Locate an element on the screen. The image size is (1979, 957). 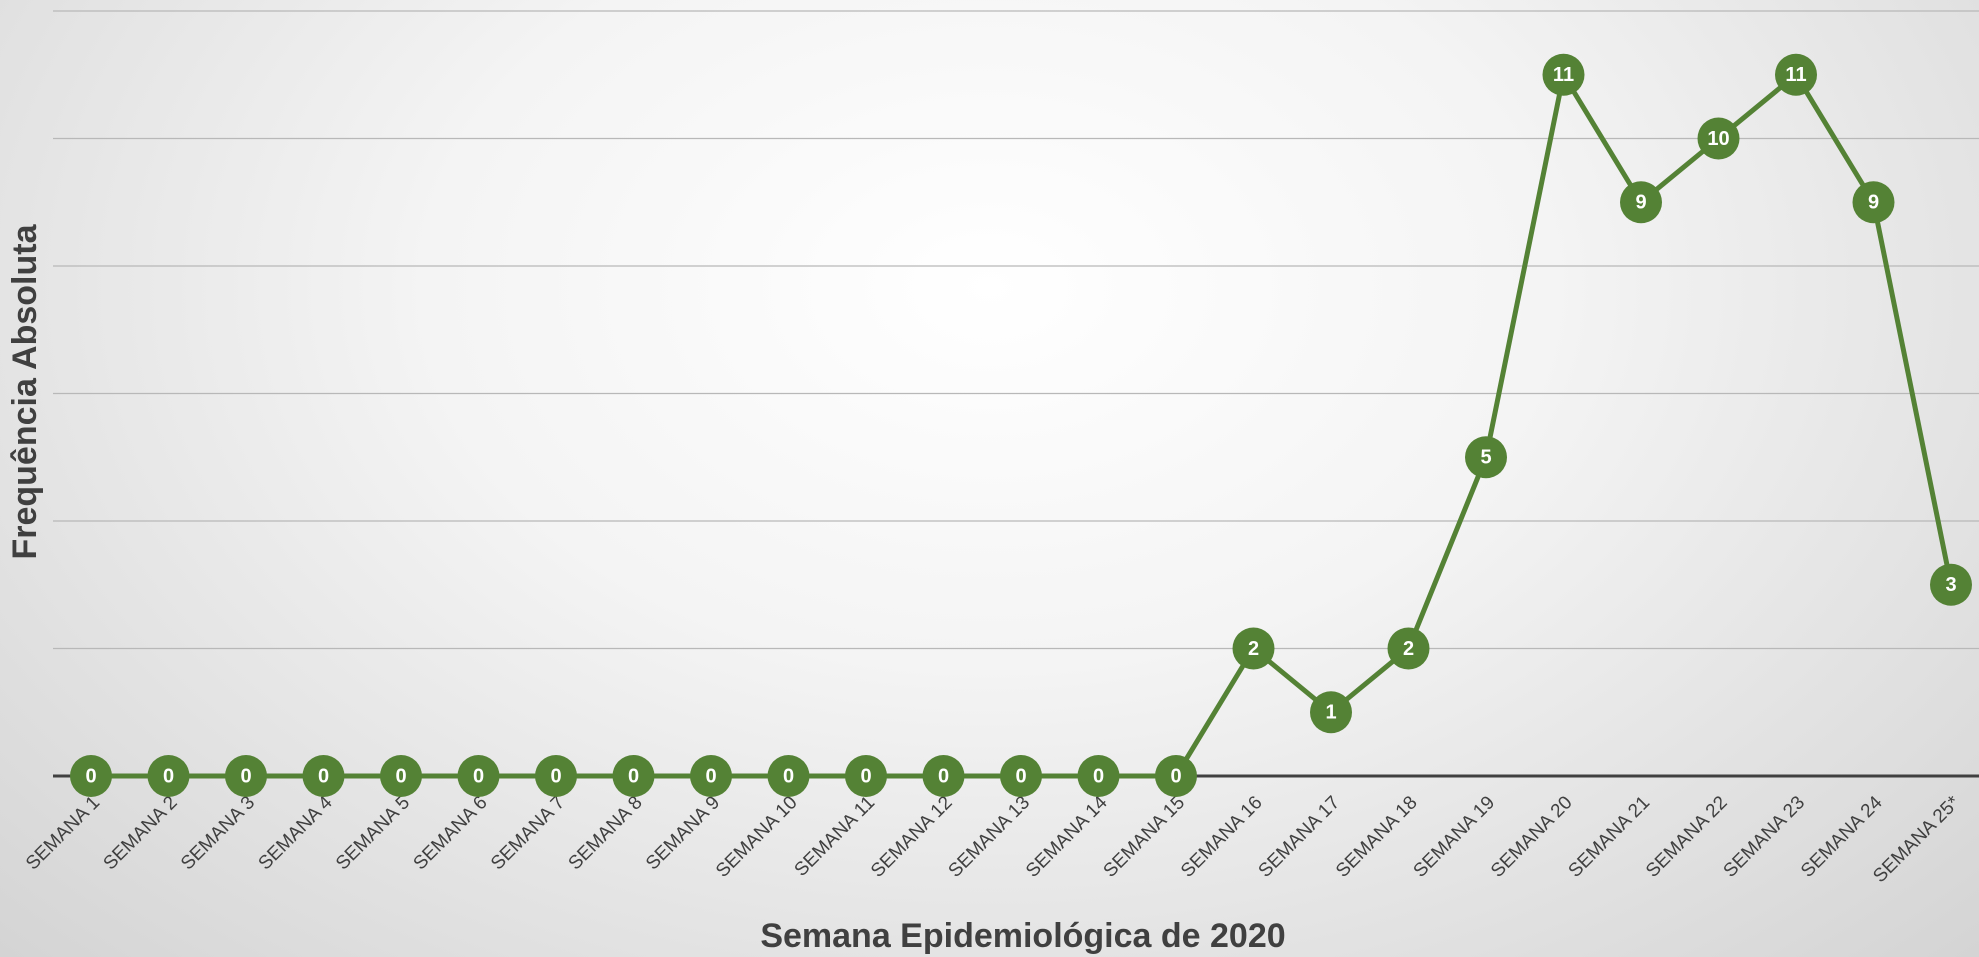
x-tick-label: SEMANA 14 is located at coordinates (1067, 837).